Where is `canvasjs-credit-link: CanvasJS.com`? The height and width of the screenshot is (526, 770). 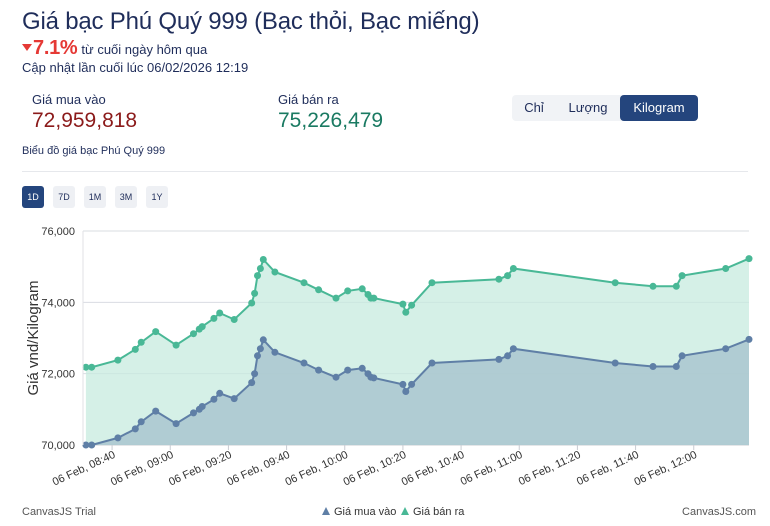 canvasjs-credit-link: CanvasJS.com is located at coordinates (719, 512).